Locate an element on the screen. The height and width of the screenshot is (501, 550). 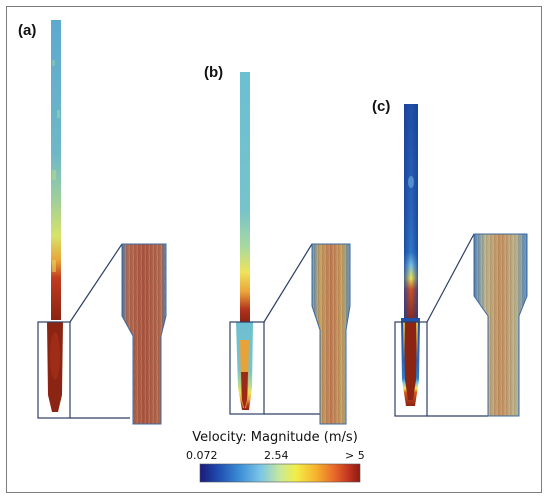
colorbar-max-label: > 5 is located at coordinates (355, 455).